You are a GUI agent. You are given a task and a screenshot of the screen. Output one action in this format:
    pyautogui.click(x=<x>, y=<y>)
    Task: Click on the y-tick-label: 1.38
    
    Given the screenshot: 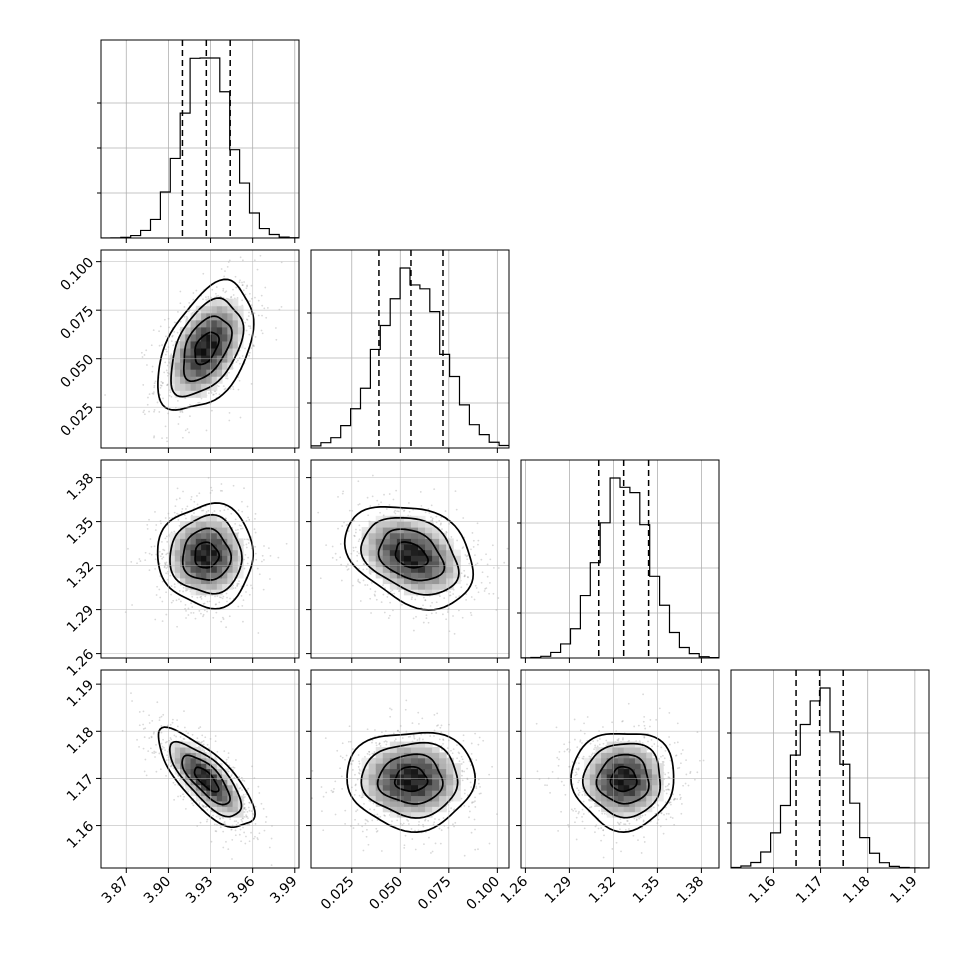 What is the action you would take?
    pyautogui.click(x=80, y=487)
    